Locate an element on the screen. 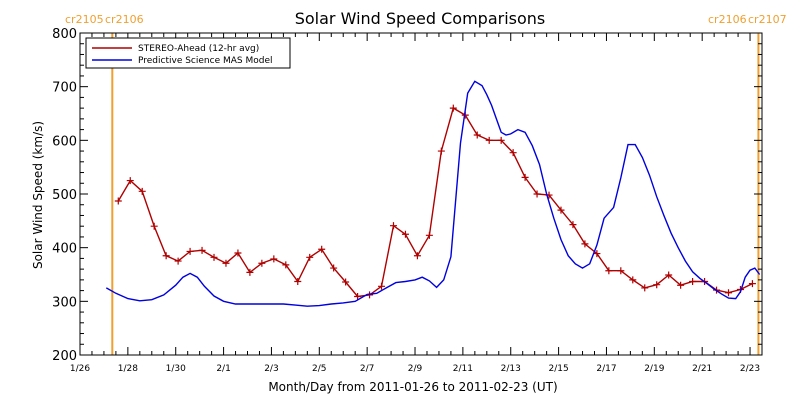 The image size is (800, 400). y-tick-label: 300 is located at coordinates (64, 302).